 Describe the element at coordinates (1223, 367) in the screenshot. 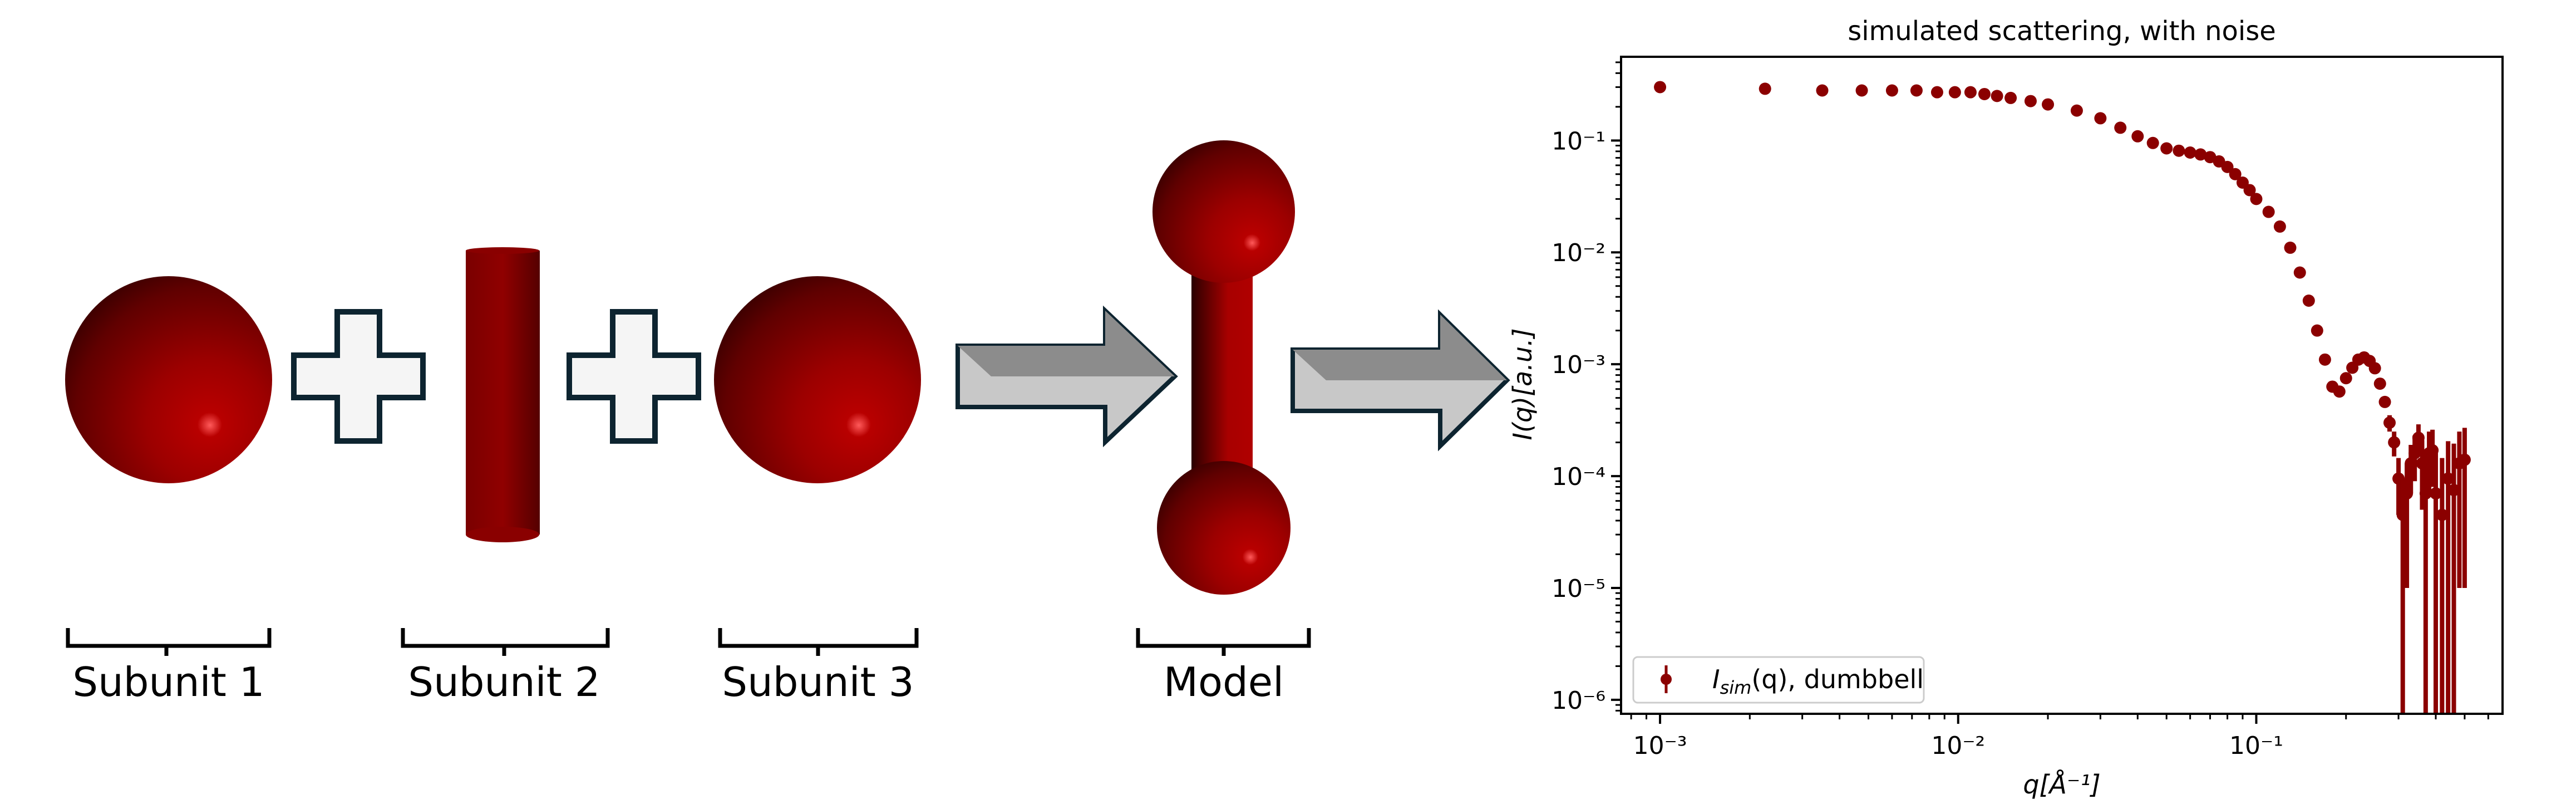

I see `dumbbell-model-icon` at that location.